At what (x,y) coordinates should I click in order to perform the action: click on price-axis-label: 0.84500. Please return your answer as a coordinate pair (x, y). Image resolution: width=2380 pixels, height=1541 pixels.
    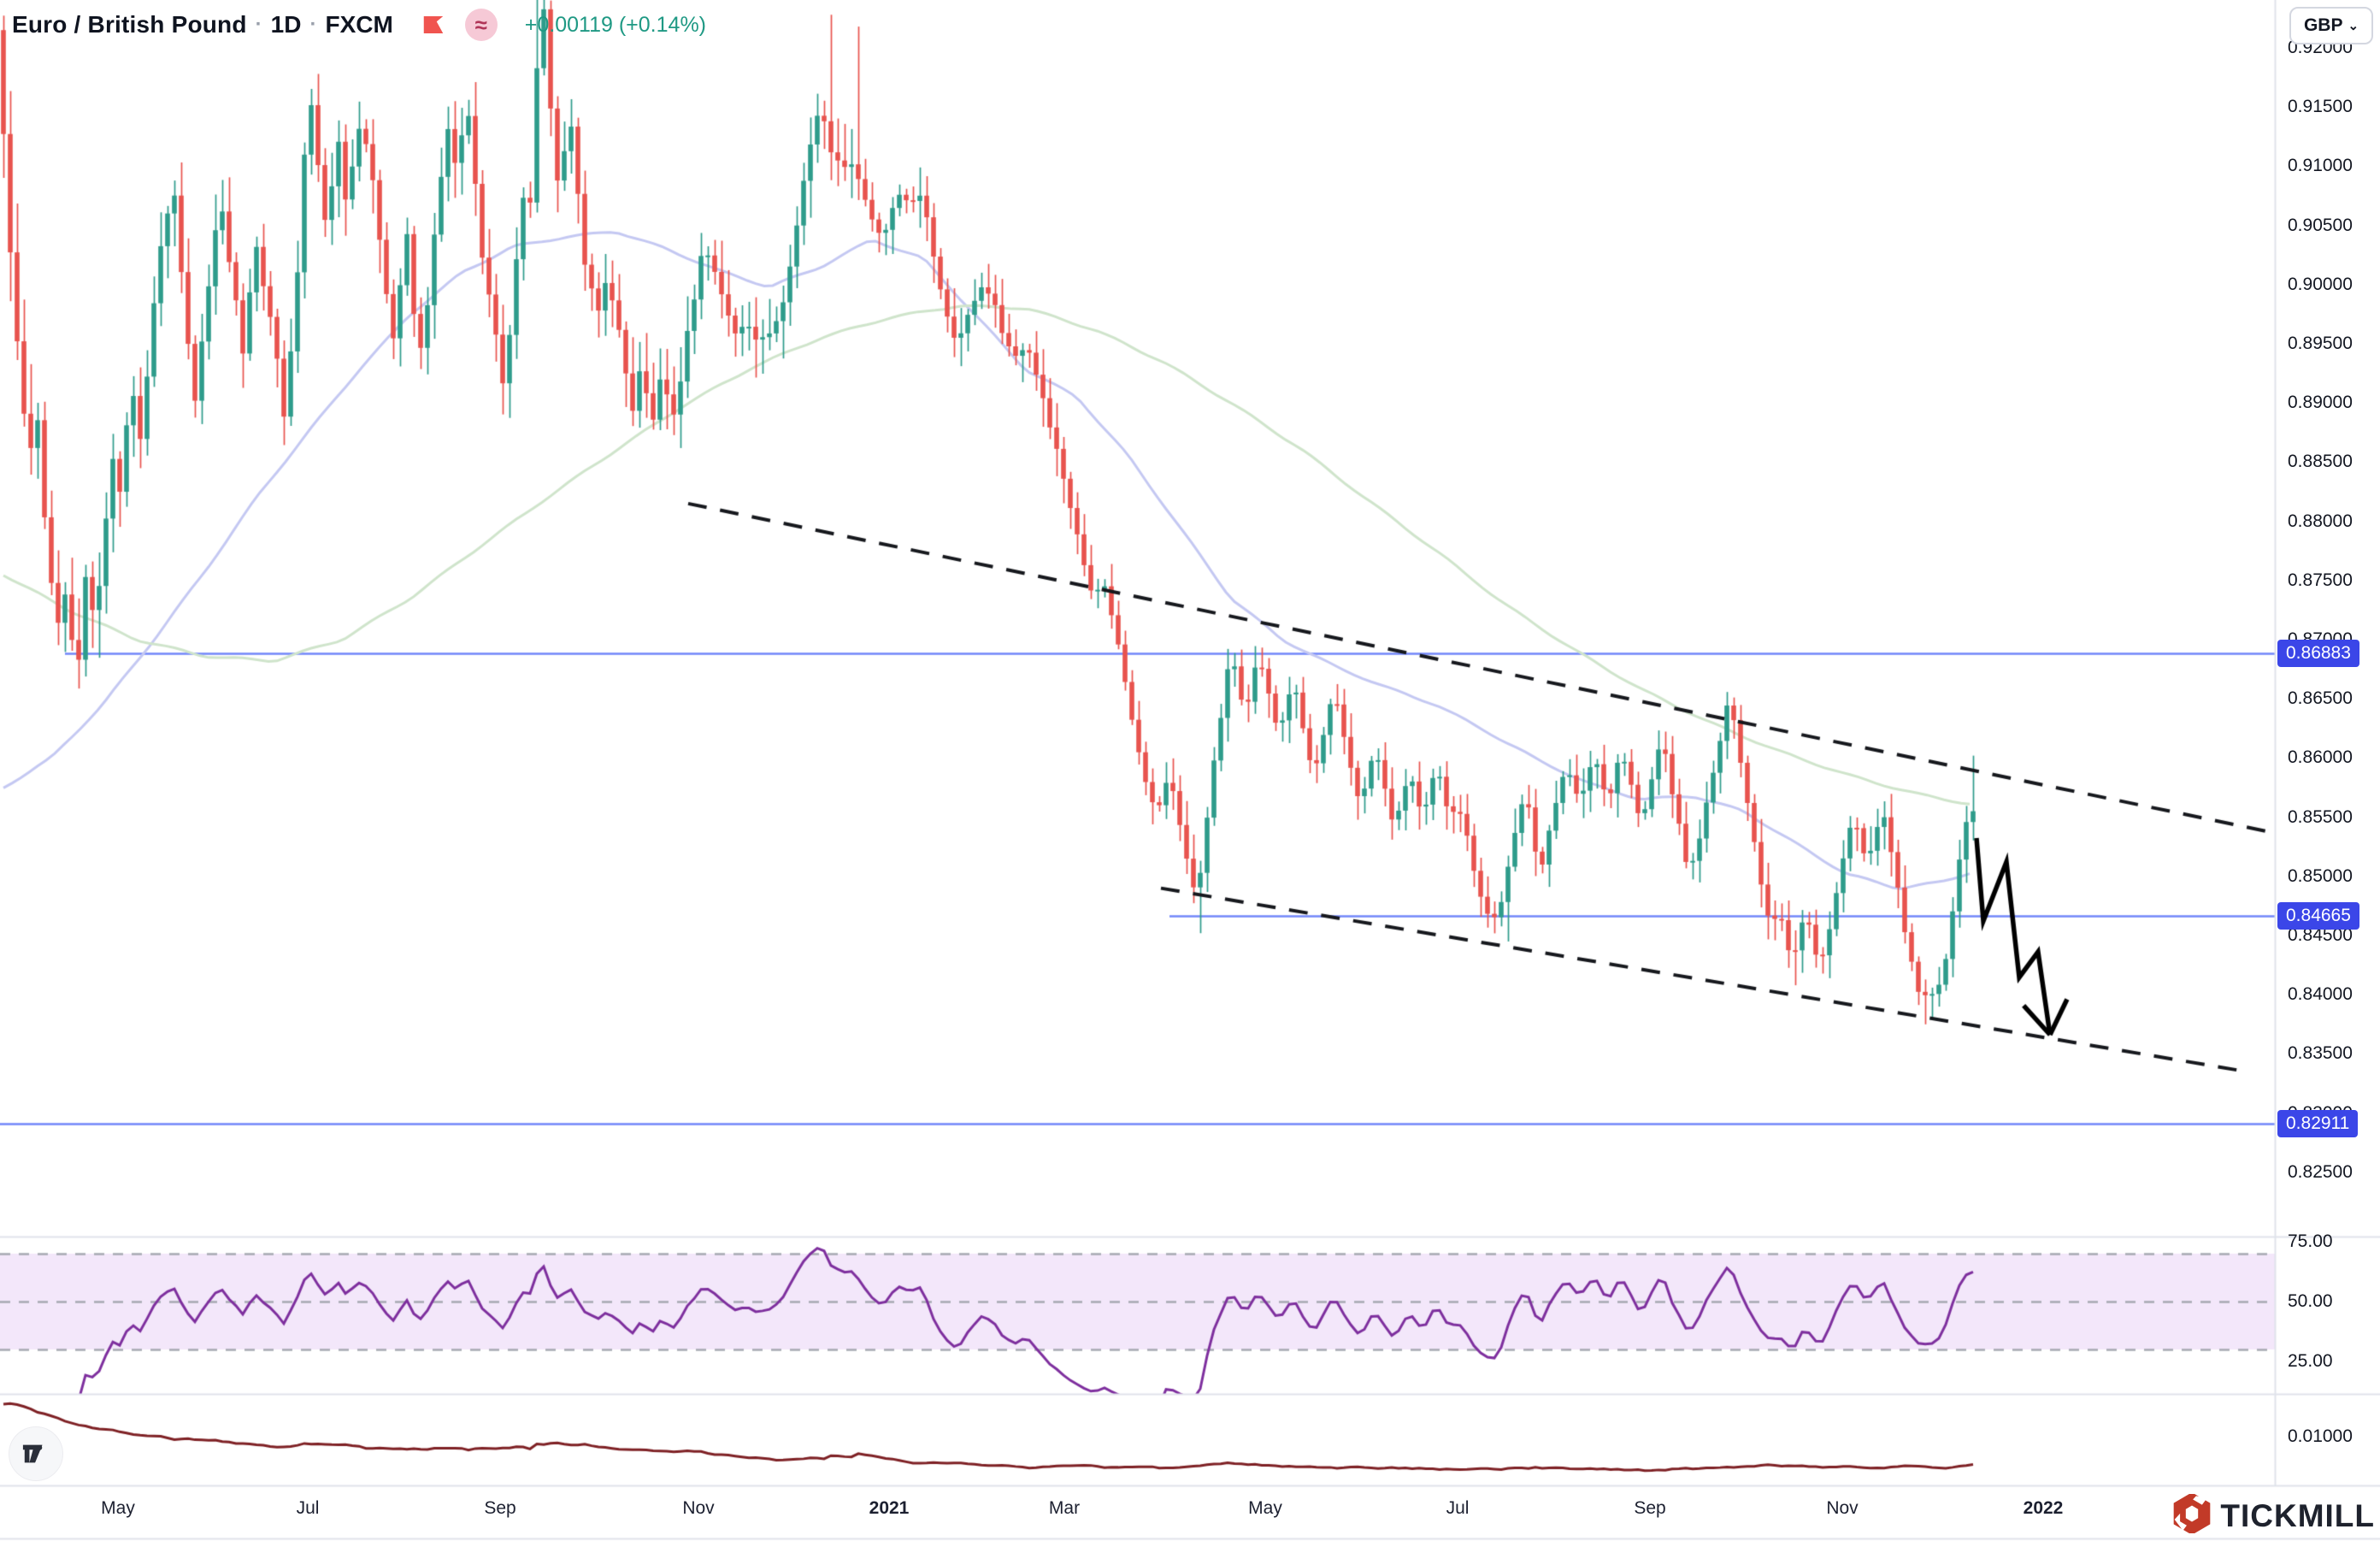
    Looking at the image, I should click on (2320, 935).